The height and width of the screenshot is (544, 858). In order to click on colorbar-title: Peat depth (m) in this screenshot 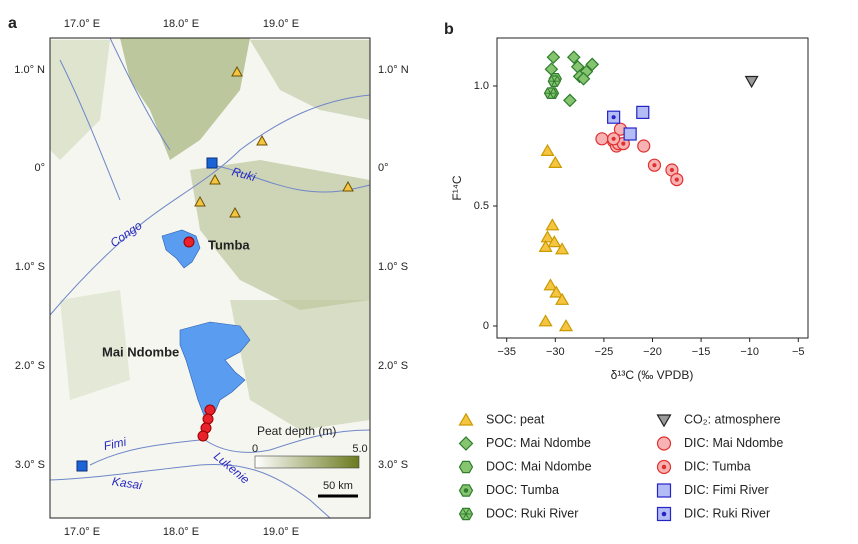, I will do `click(296, 431)`.